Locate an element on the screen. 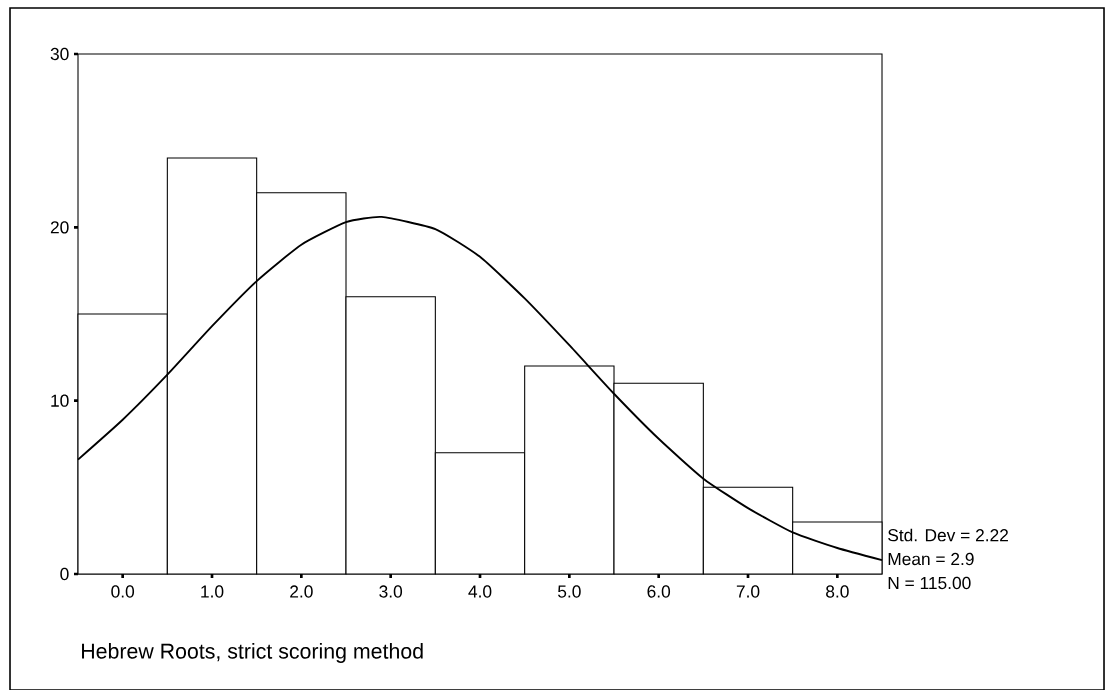  y-tick-label: 20 is located at coordinates (59, 227).